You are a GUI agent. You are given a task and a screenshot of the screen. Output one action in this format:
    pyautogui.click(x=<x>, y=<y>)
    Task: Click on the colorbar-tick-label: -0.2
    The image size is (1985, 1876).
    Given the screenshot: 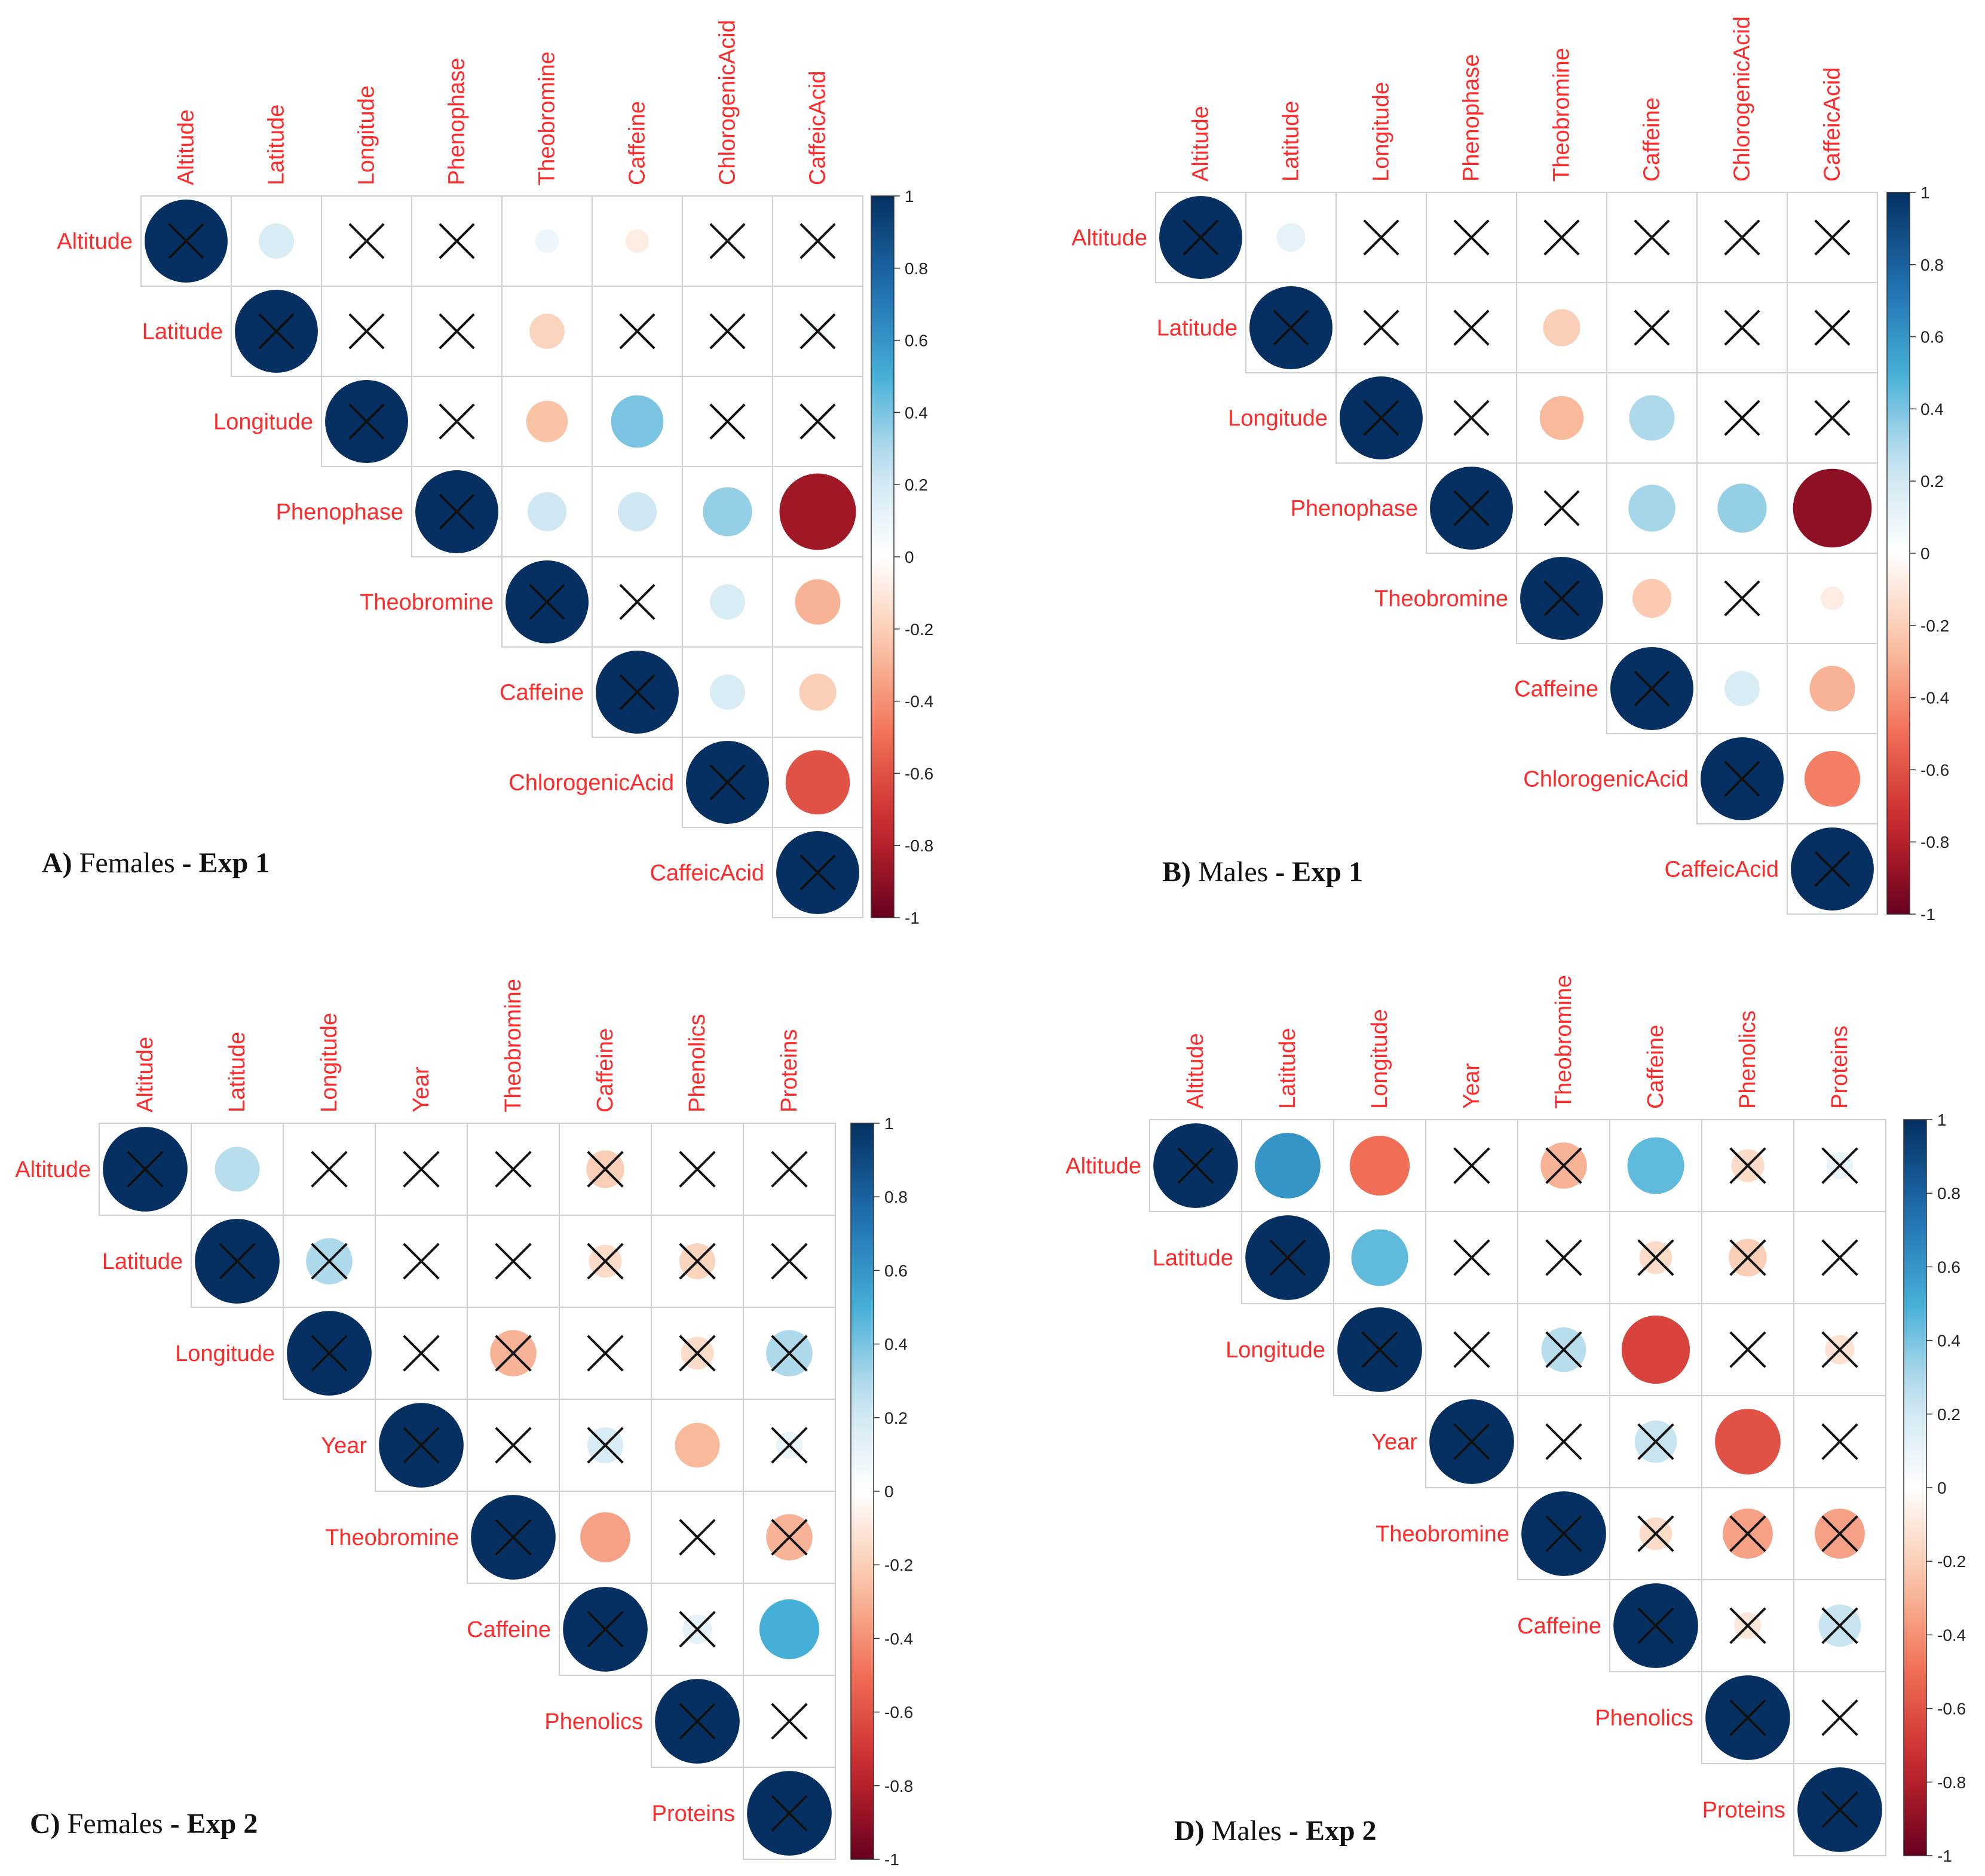 What is the action you would take?
    pyautogui.click(x=1934, y=626)
    